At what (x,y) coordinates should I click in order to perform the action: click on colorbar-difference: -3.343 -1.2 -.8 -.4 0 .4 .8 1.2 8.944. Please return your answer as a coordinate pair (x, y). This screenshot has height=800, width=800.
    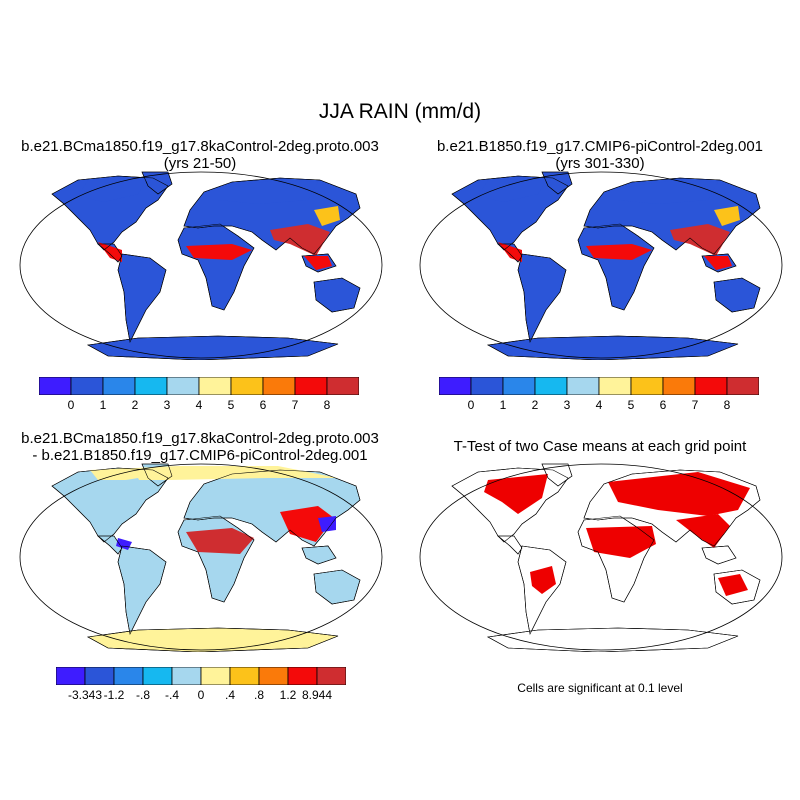
    Looking at the image, I should click on (201, 684).